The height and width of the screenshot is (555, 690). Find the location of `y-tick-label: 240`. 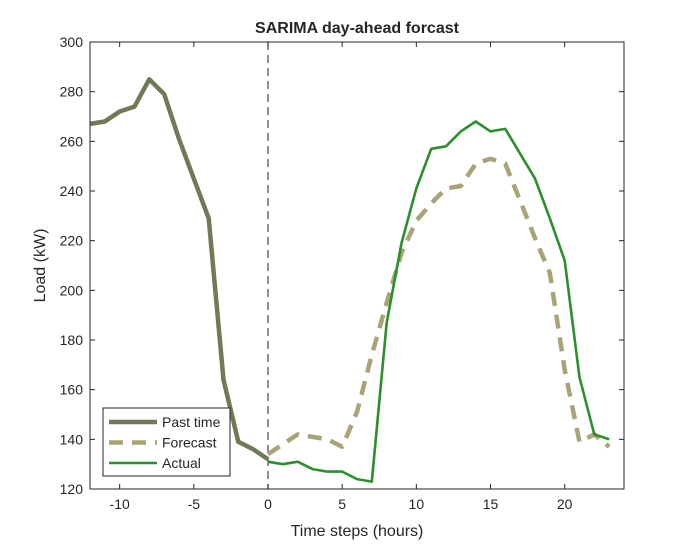

y-tick-label: 240 is located at coordinates (72, 191).